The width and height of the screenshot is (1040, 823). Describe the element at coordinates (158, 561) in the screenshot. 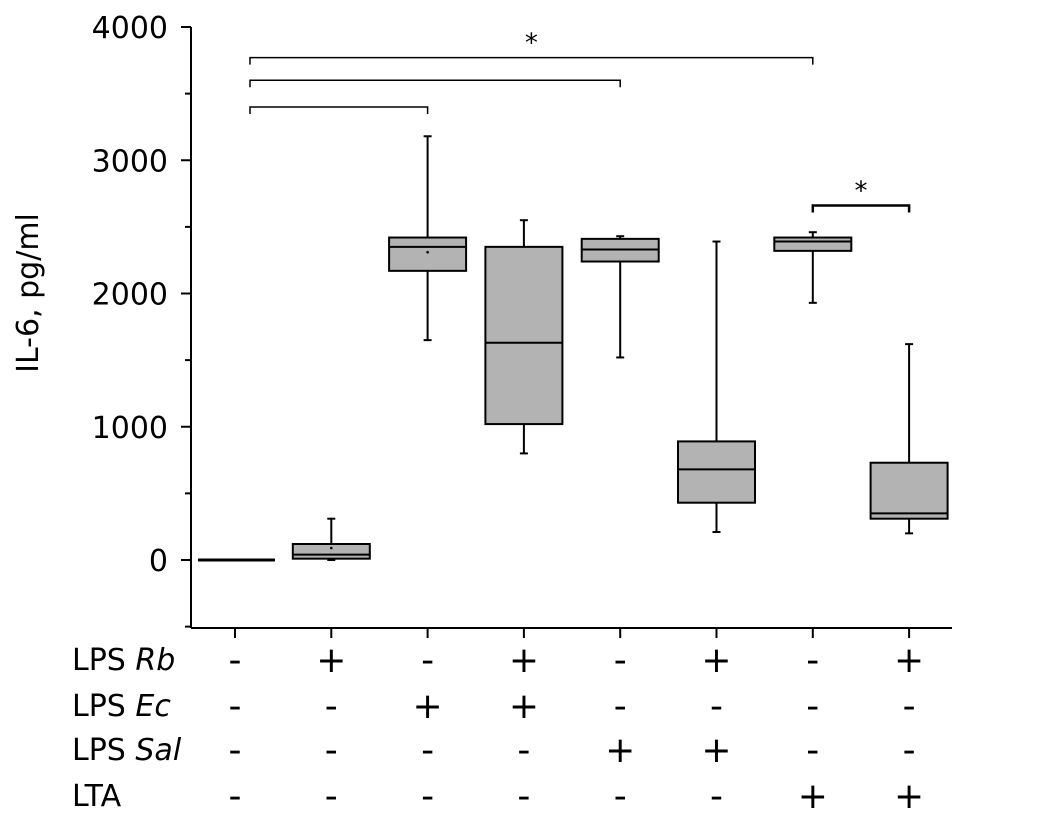

I see `y-tick-label: 0` at that location.